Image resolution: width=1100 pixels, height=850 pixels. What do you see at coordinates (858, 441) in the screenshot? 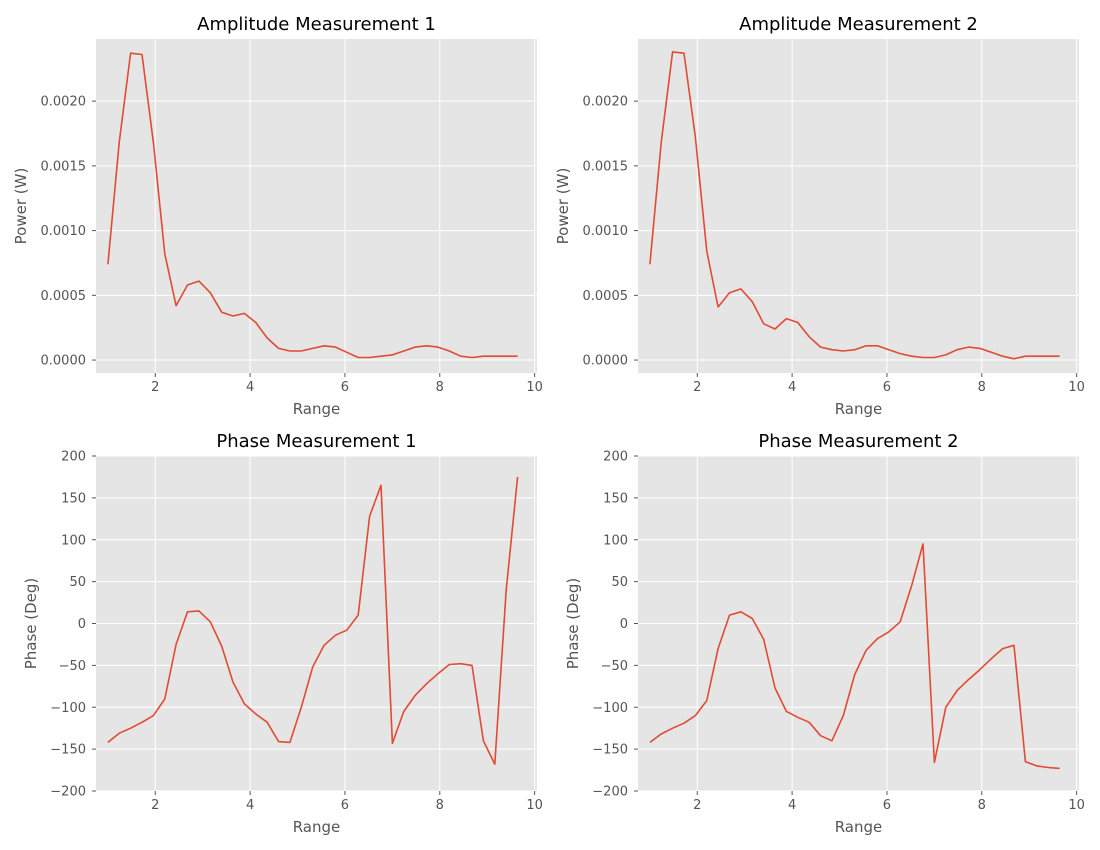
I see `chart-title: Phase Measurement 2` at bounding box center [858, 441].